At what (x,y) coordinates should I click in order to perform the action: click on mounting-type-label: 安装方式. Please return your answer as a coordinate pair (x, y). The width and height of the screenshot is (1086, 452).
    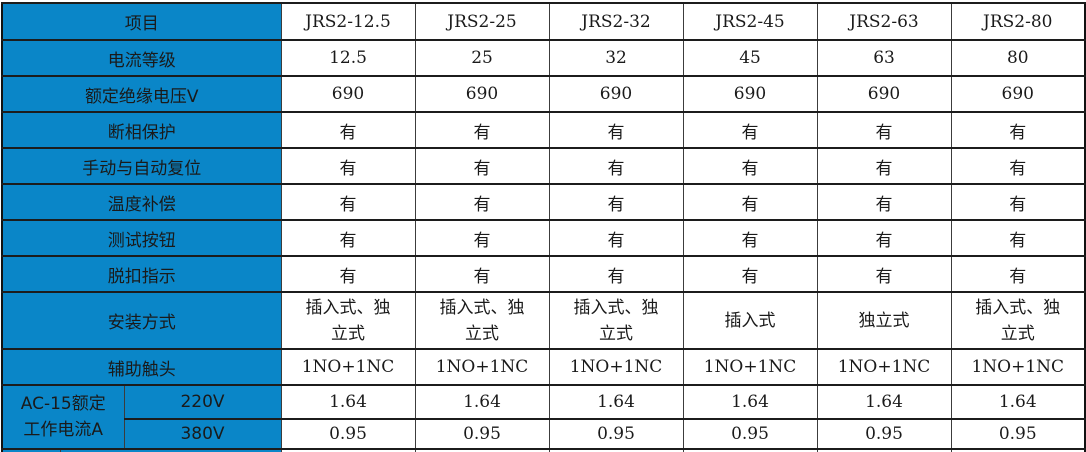
    Looking at the image, I should click on (141, 320).